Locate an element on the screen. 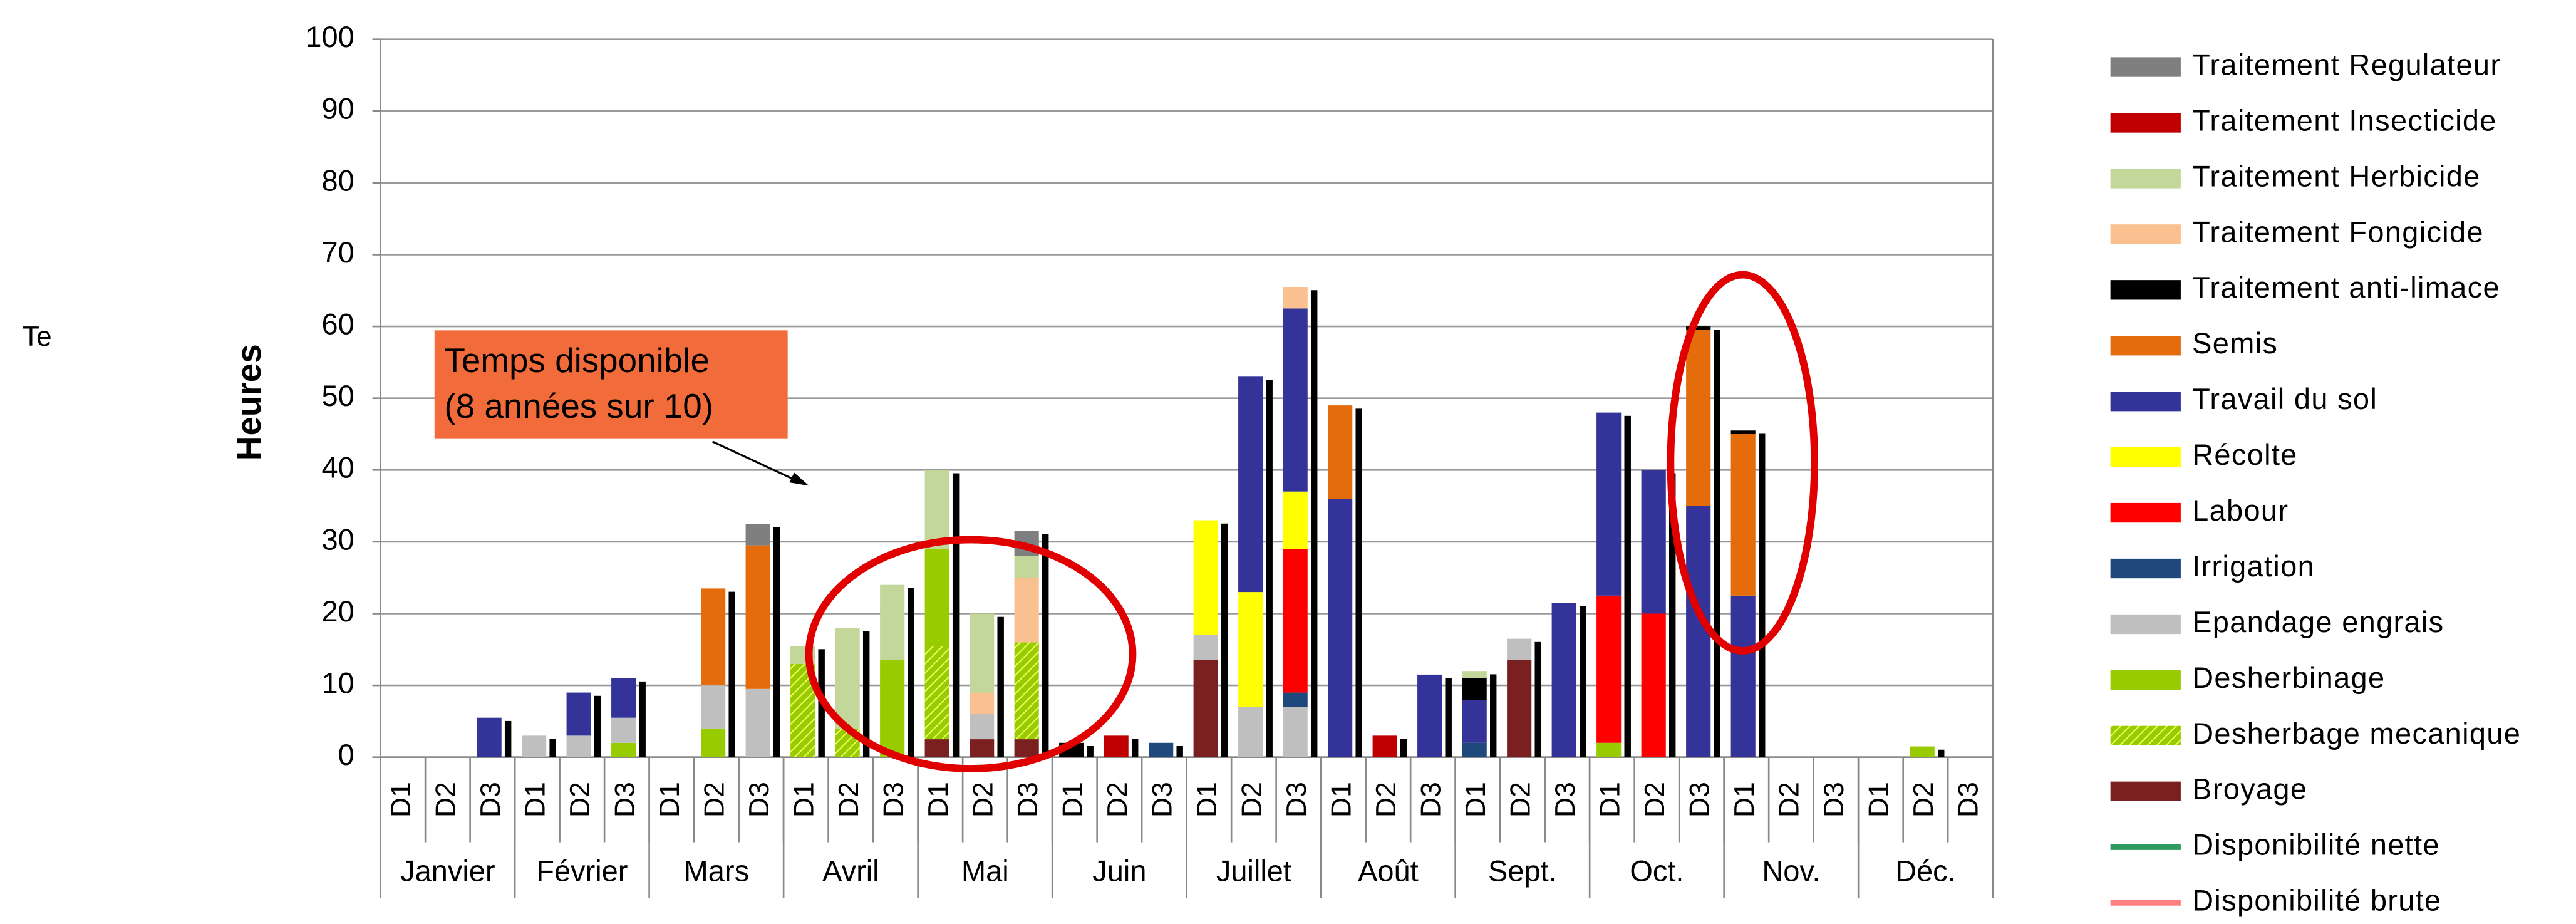 The image size is (2576, 924). annotation-text: (8 années sur 10) is located at coordinates (578, 406).